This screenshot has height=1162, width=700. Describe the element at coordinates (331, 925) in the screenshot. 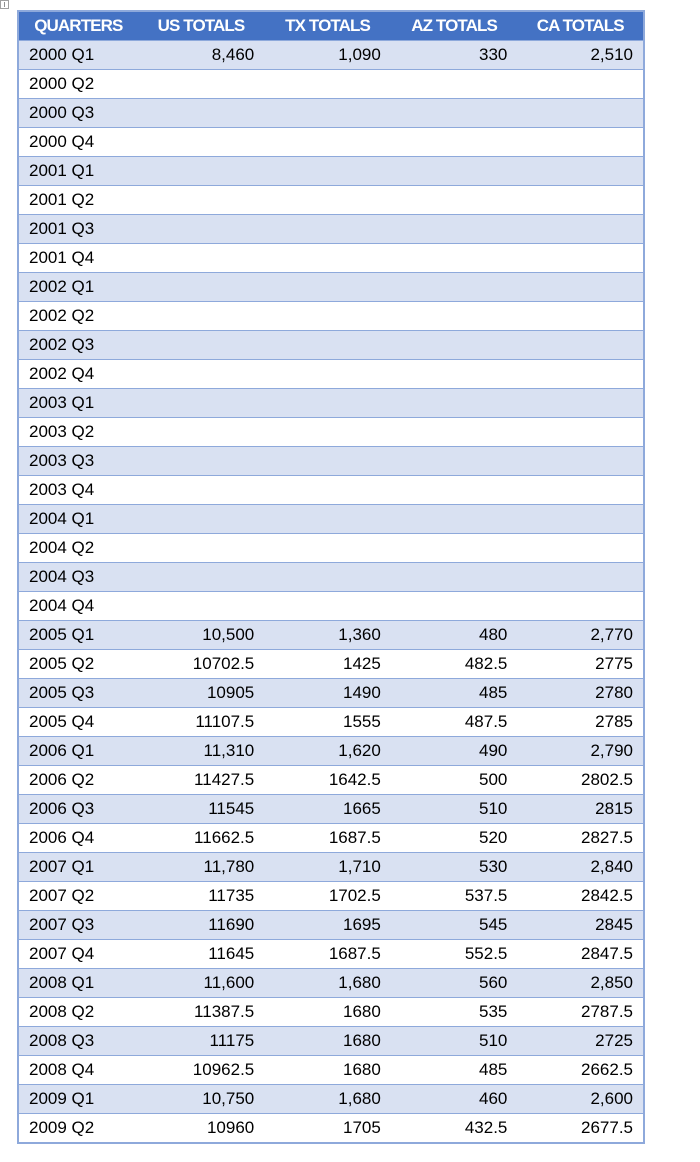

I see `table-row: 2007 Q3 11690 1695 545 2845` at that location.